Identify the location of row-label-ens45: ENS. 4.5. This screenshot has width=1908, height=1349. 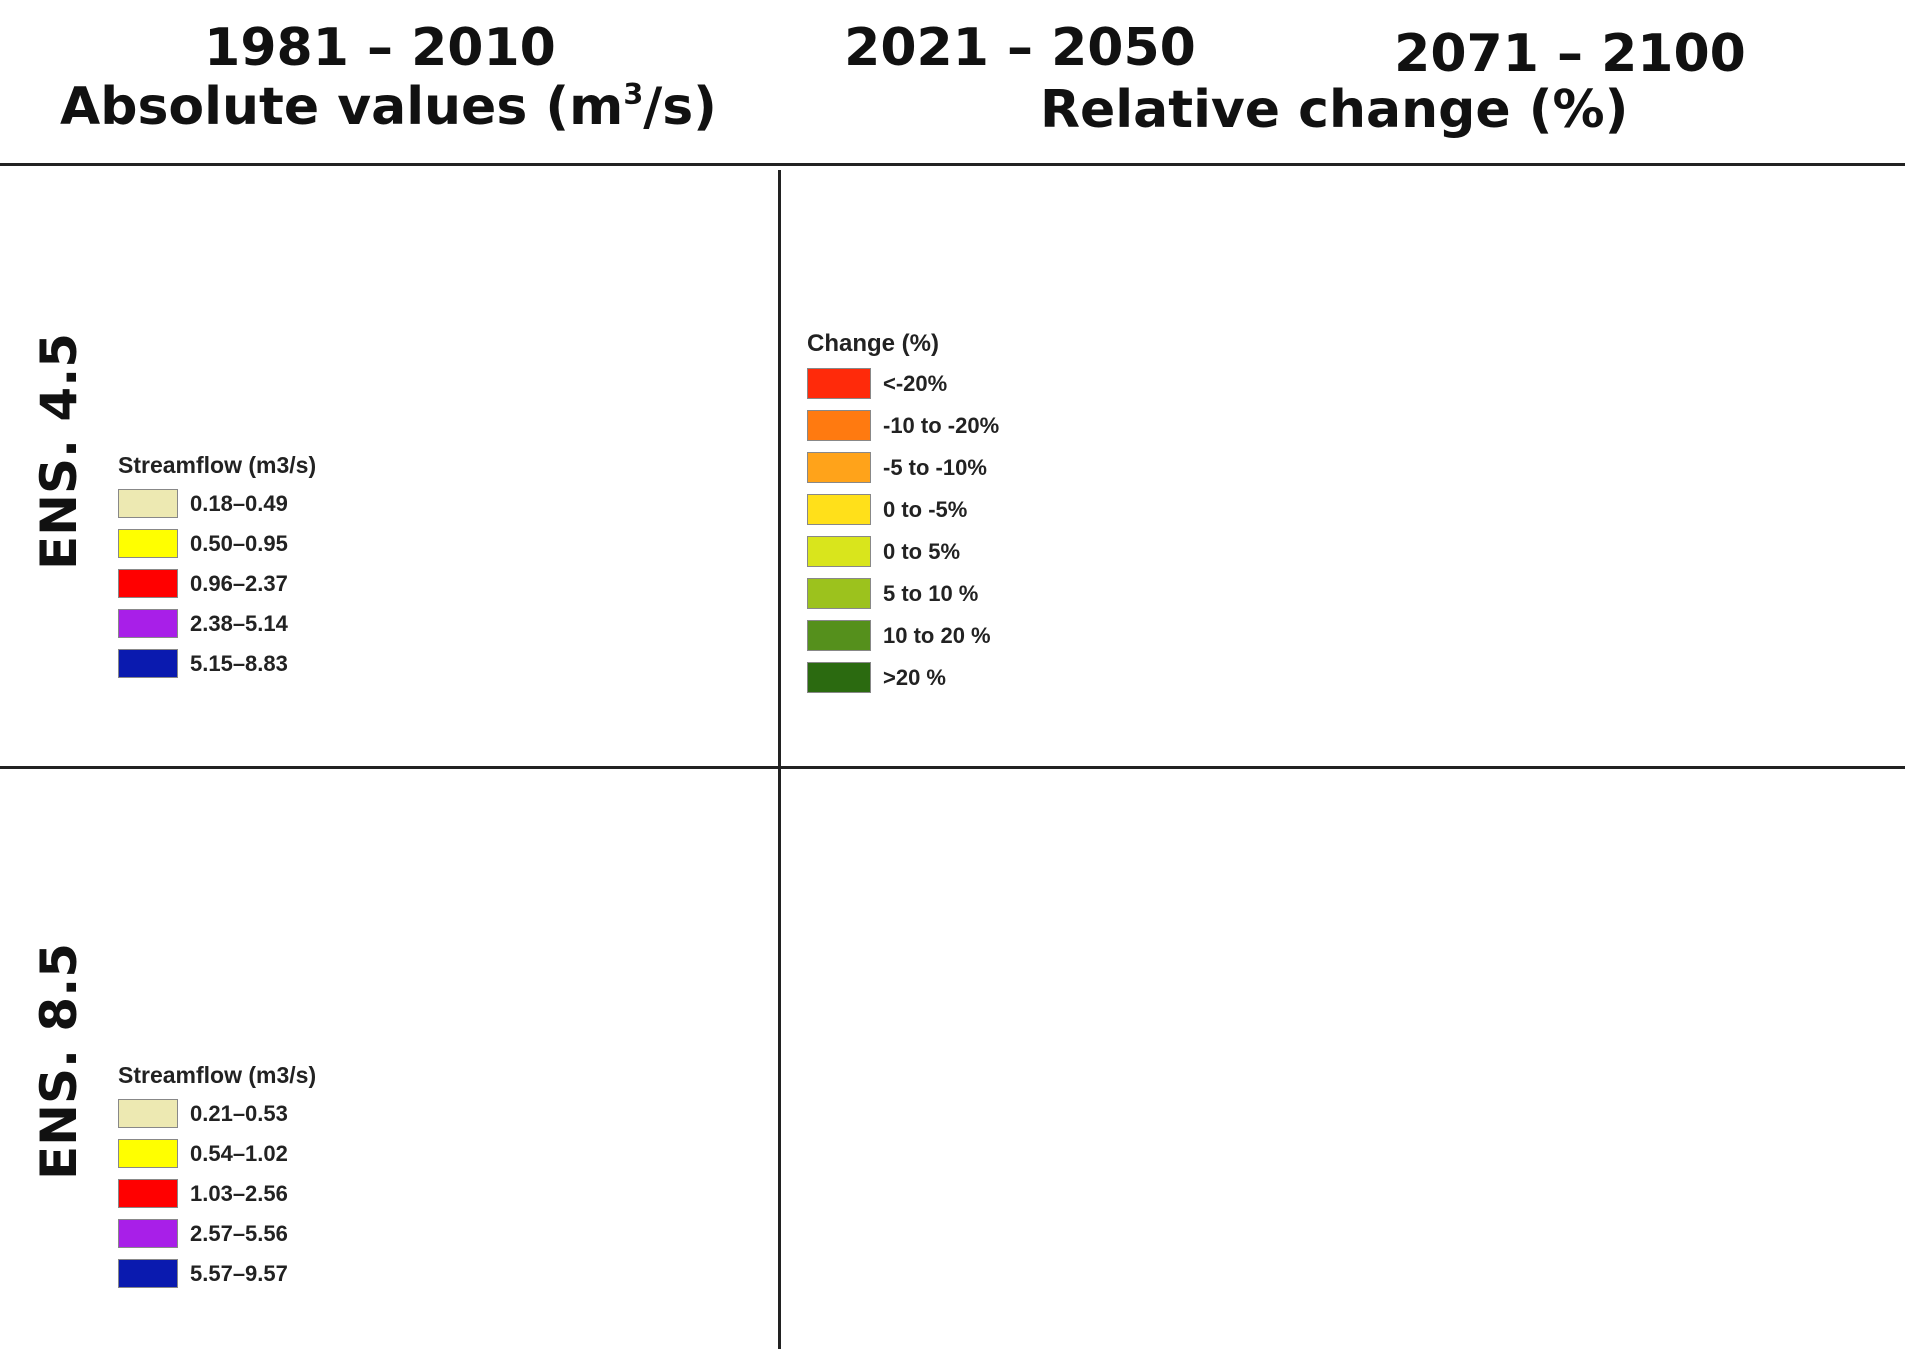
(59, 451).